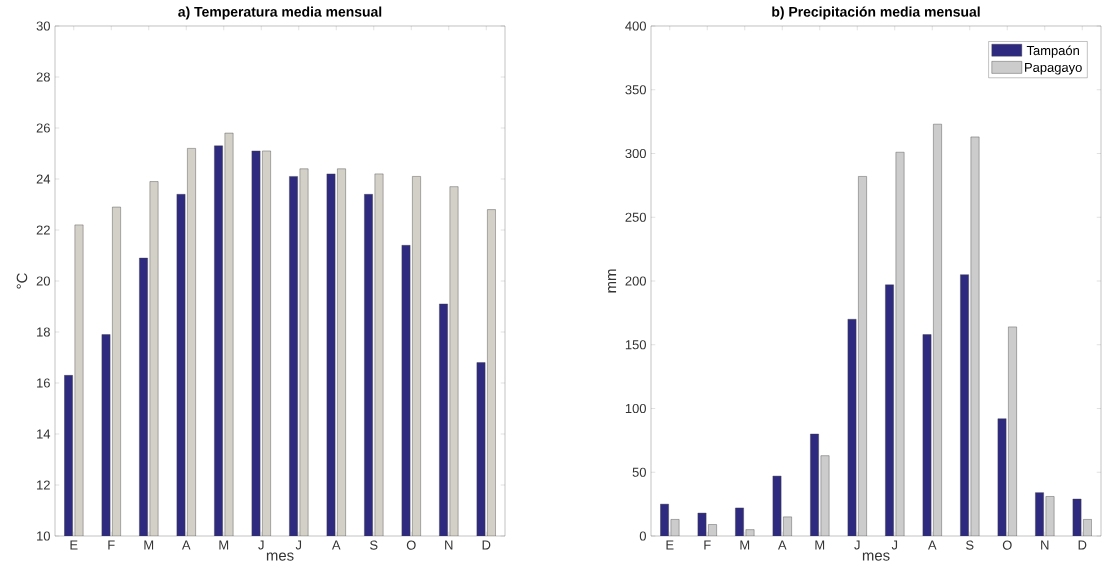 The height and width of the screenshot is (584, 1105). What do you see at coordinates (43, 485) in the screenshot?
I see `y-tick-label: 12` at bounding box center [43, 485].